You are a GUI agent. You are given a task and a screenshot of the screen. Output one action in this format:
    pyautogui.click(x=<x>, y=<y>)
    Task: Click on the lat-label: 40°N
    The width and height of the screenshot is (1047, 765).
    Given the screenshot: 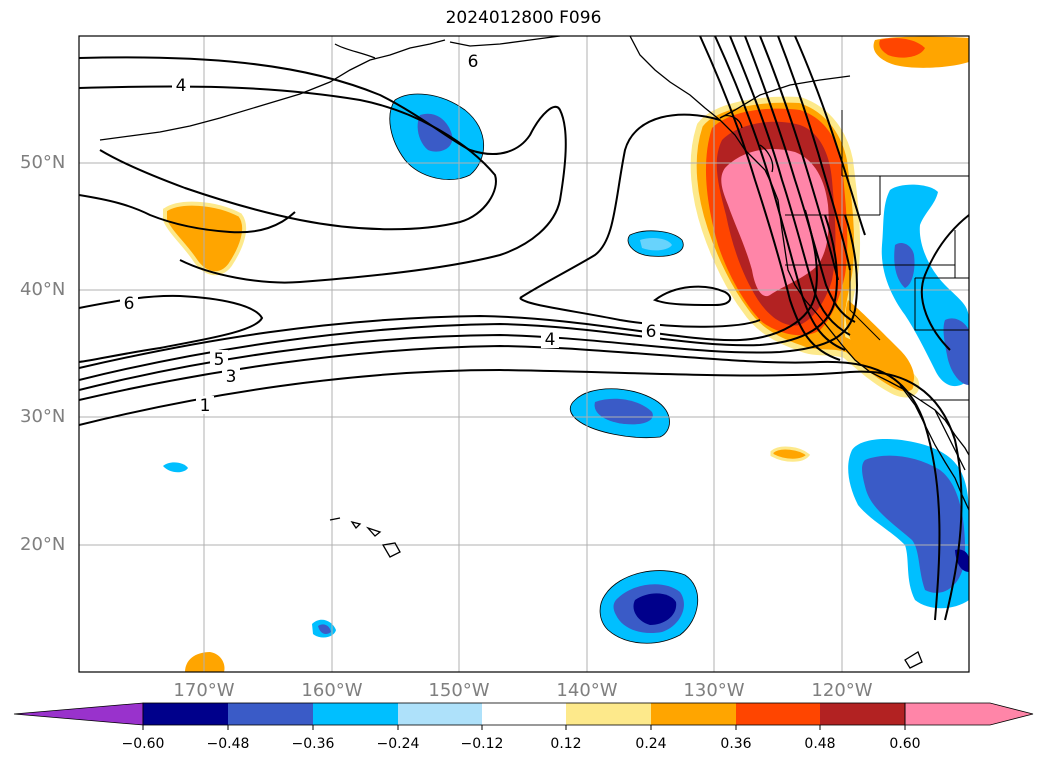 What is the action you would take?
    pyautogui.click(x=43, y=289)
    